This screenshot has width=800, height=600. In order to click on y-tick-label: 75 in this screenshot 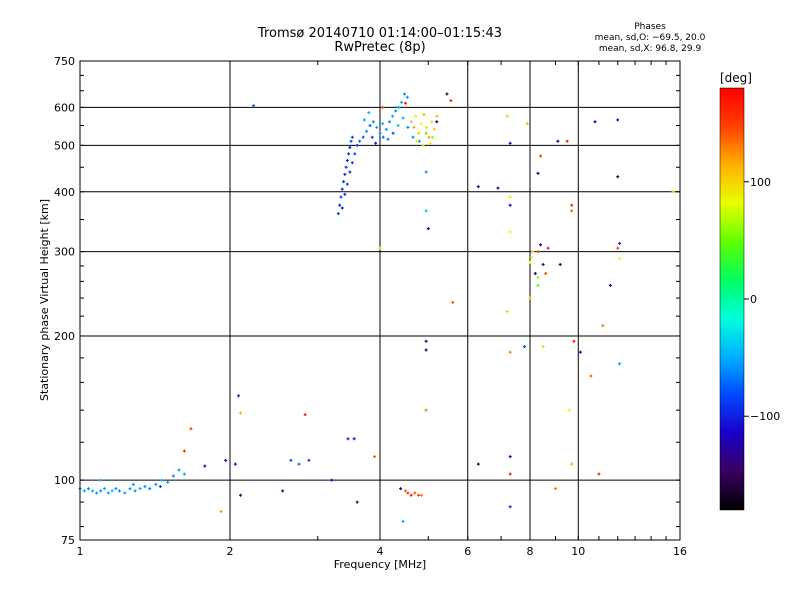, I will do `click(68, 540)`.